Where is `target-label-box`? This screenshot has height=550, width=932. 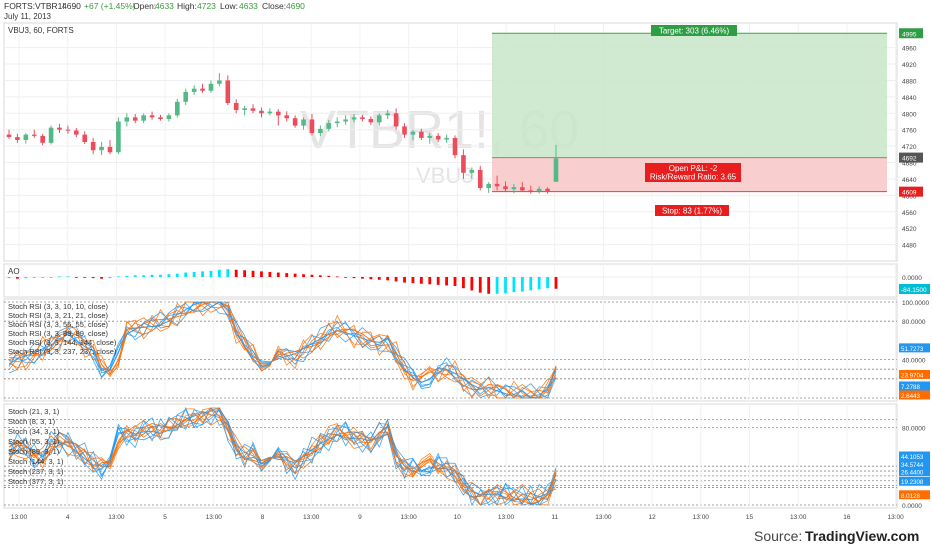 target-label-box is located at coordinates (694, 30).